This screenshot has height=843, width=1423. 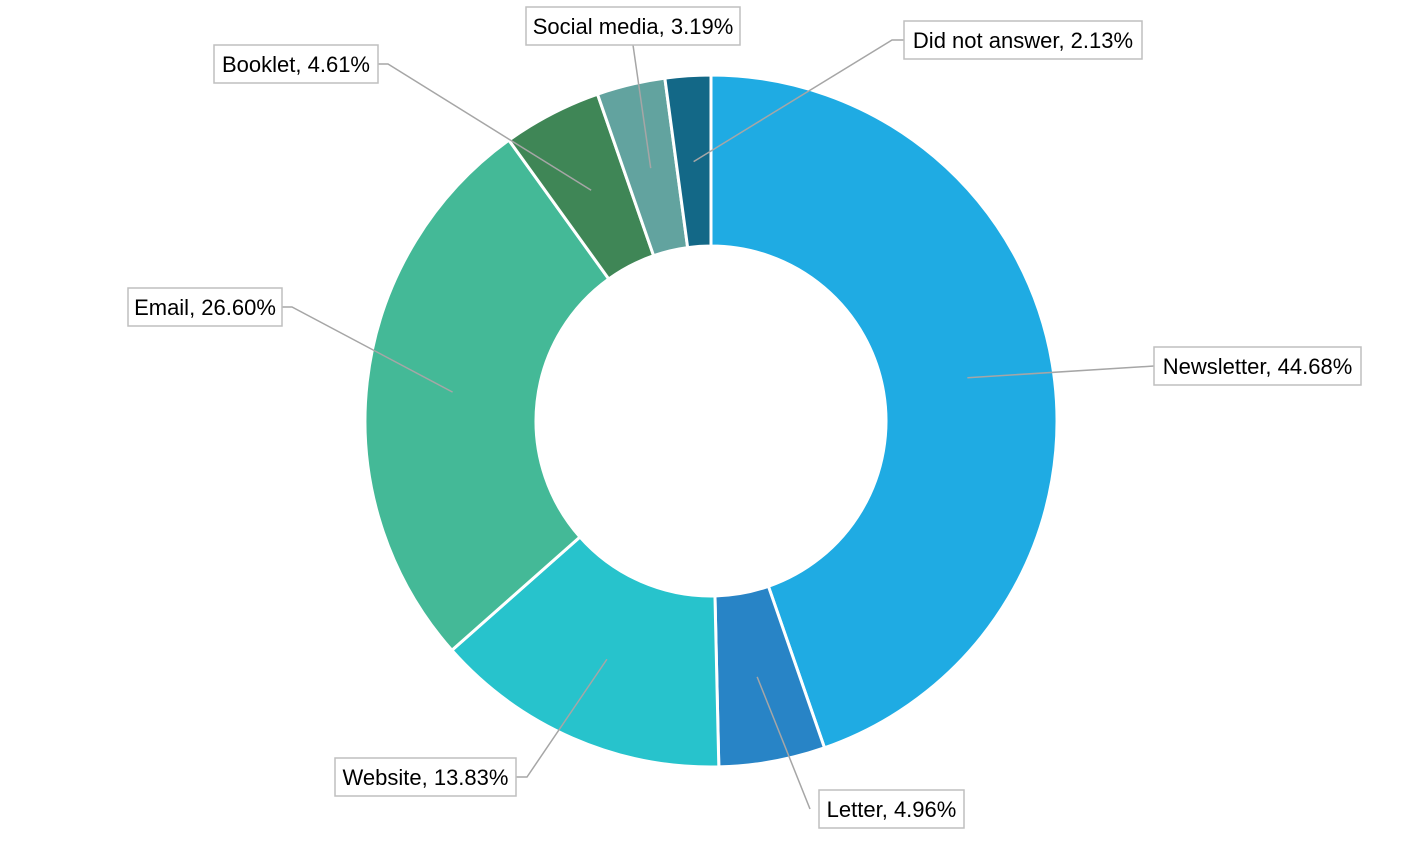 What do you see at coordinates (367, 349) in the screenshot?
I see `leader-line-email` at bounding box center [367, 349].